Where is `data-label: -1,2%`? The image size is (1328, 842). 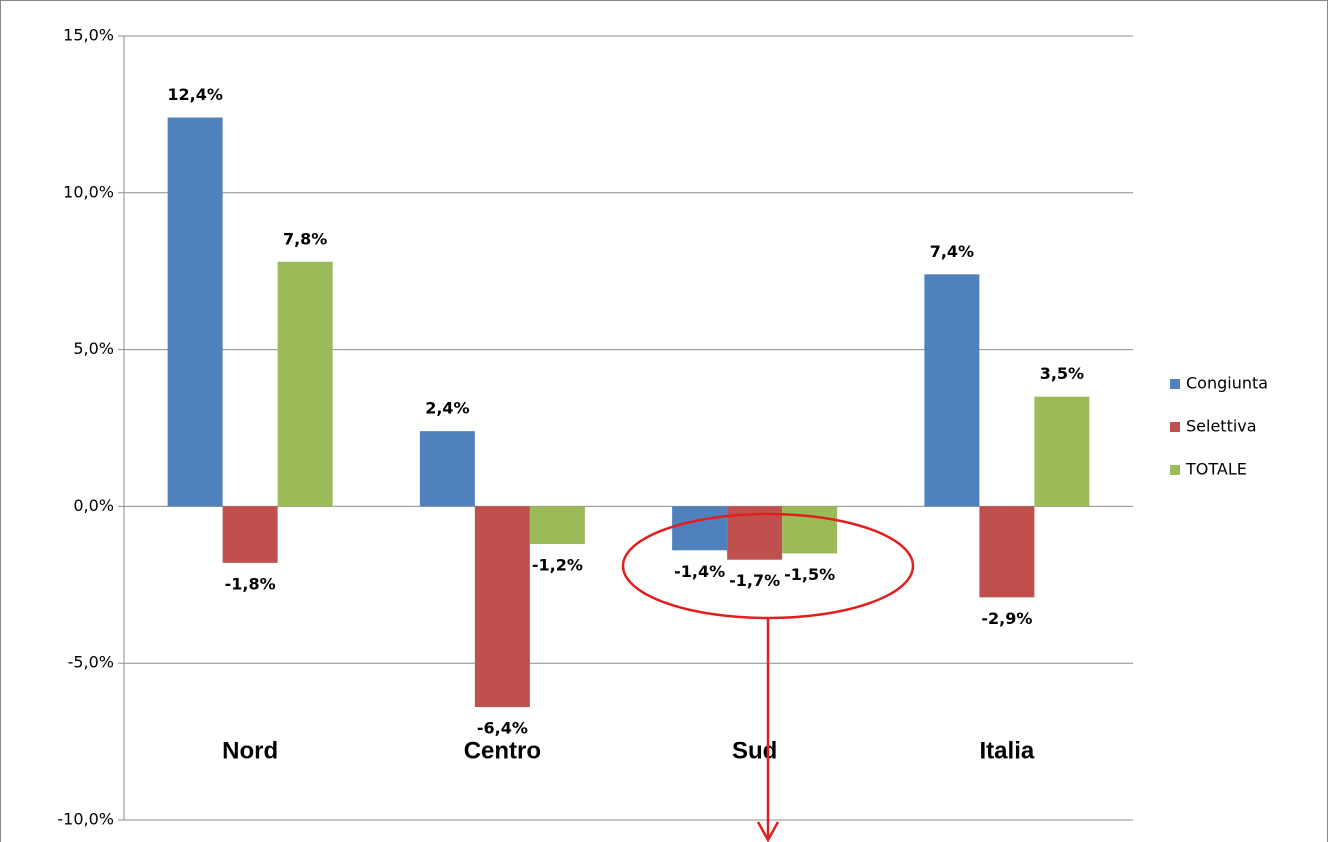 data-label: -1,2% is located at coordinates (557, 565).